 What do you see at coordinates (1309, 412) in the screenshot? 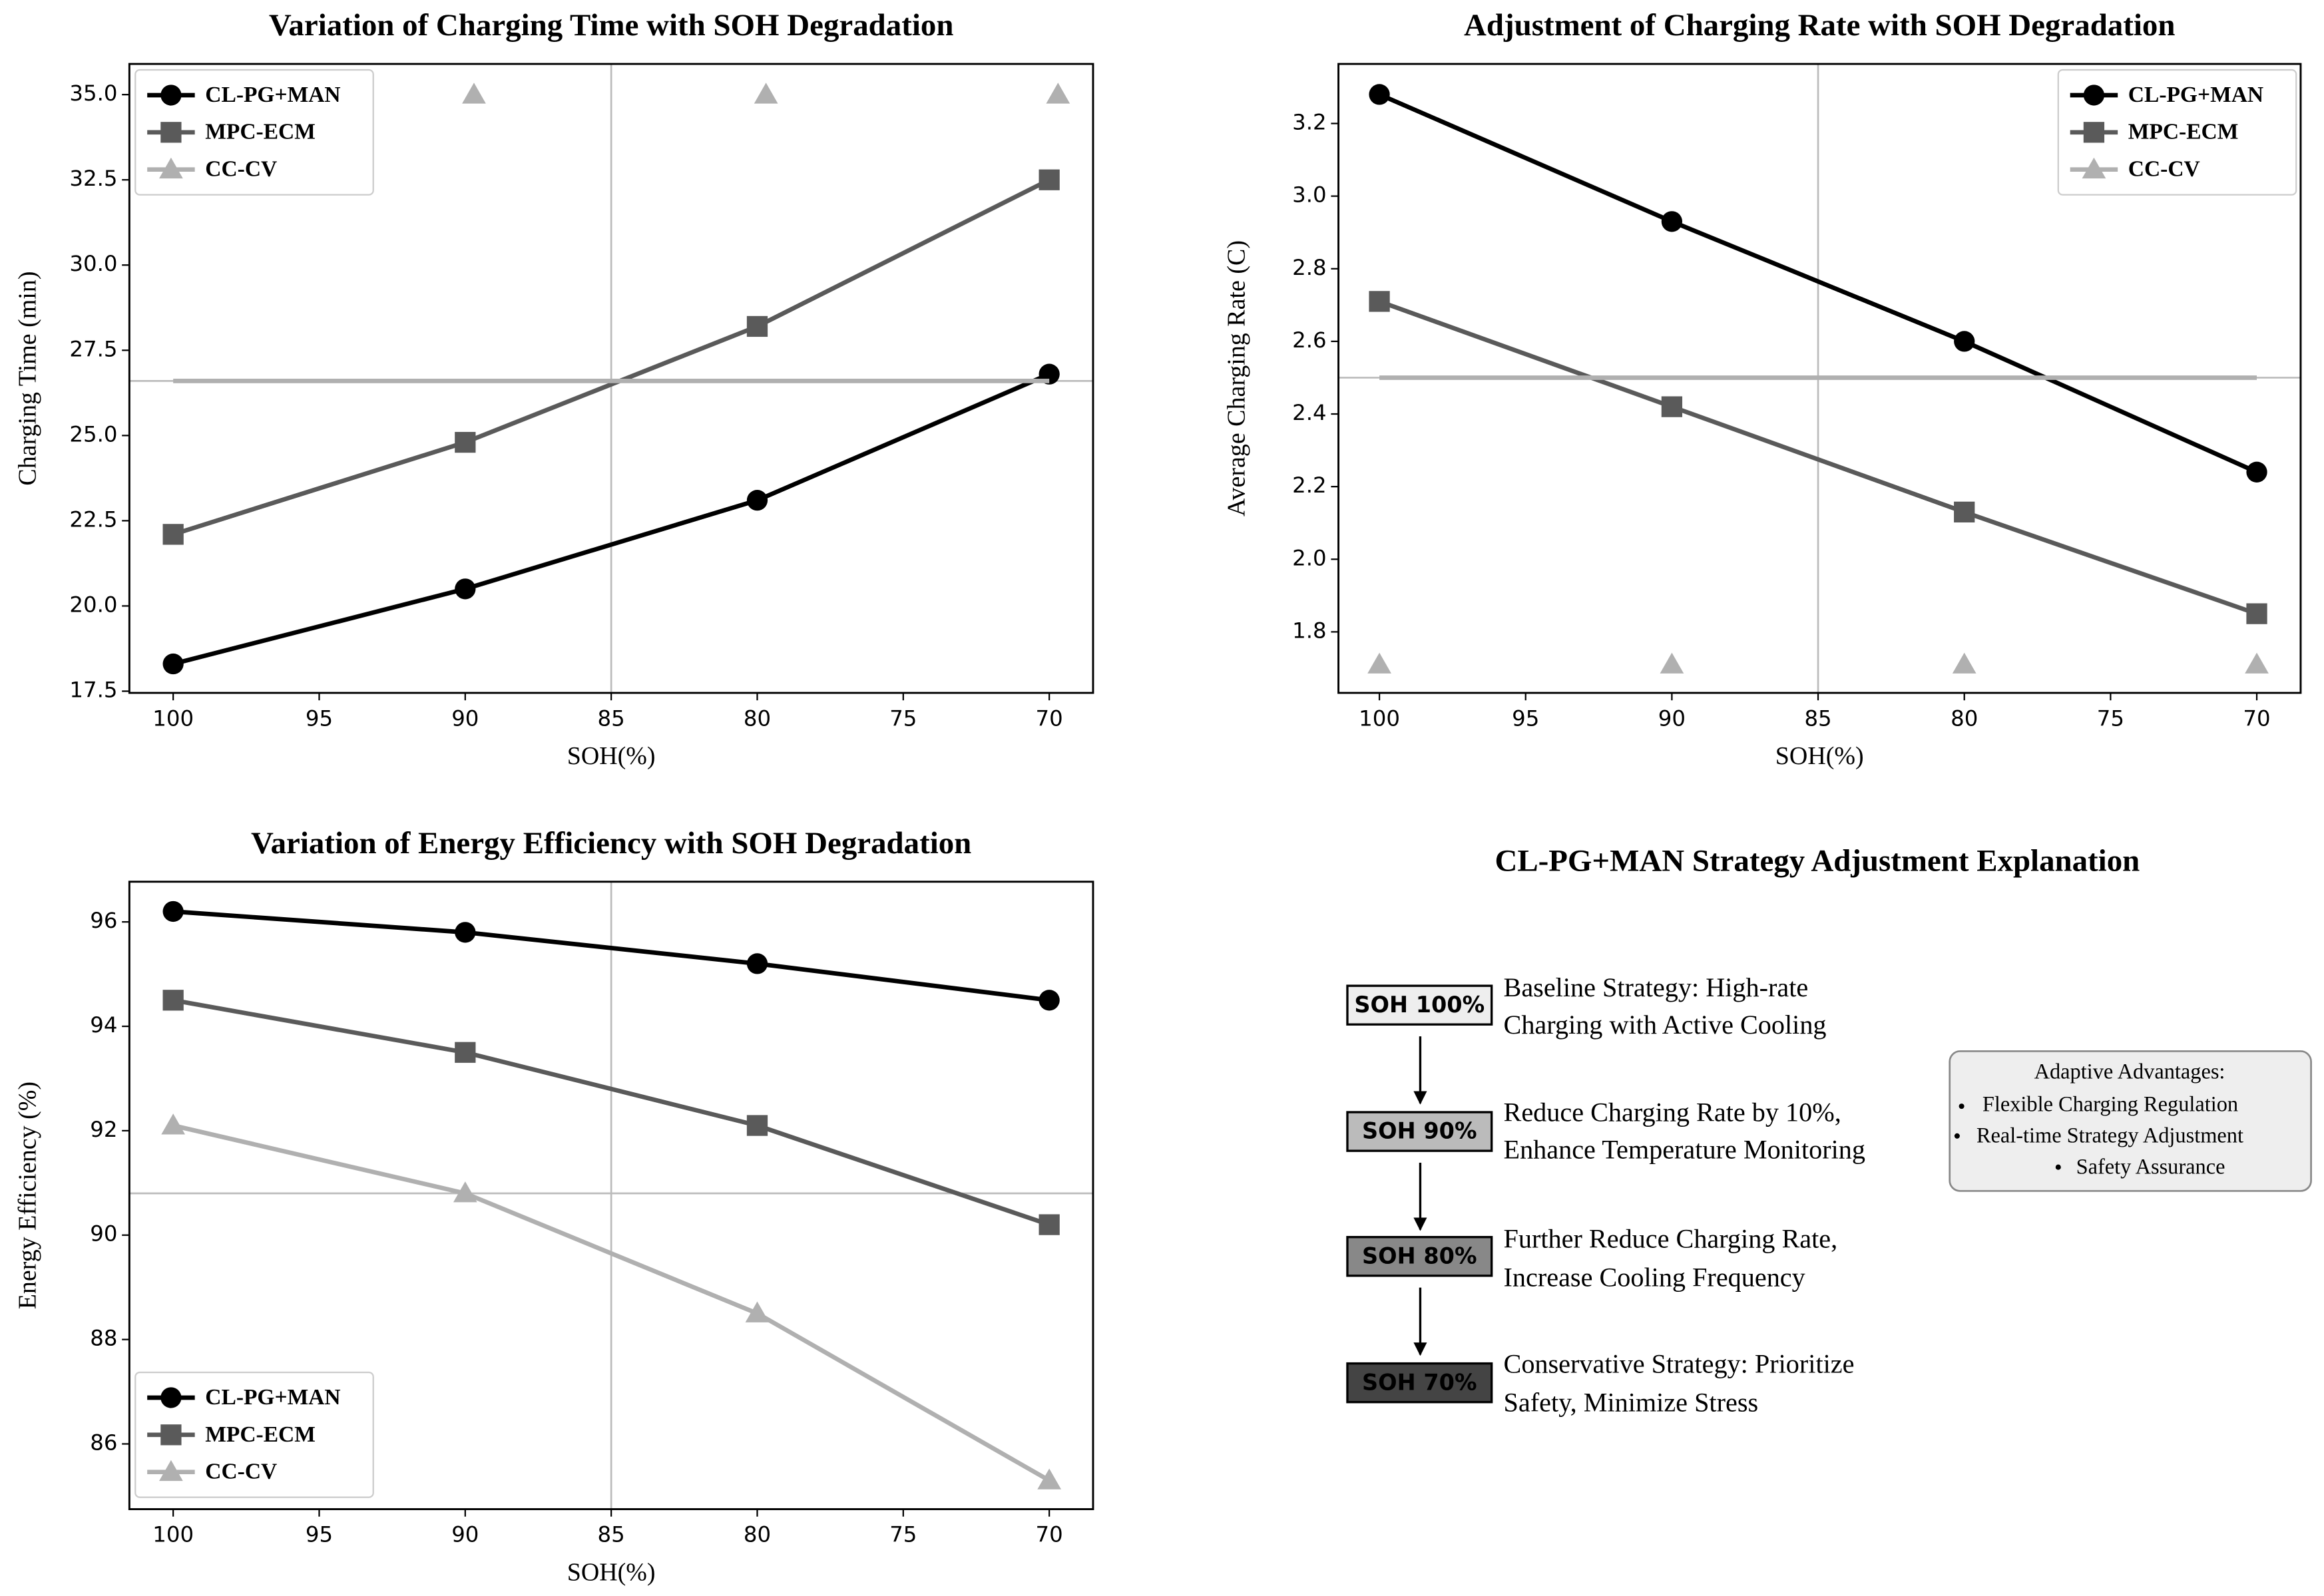
I see `y-tick-label: 2.4` at bounding box center [1309, 412].